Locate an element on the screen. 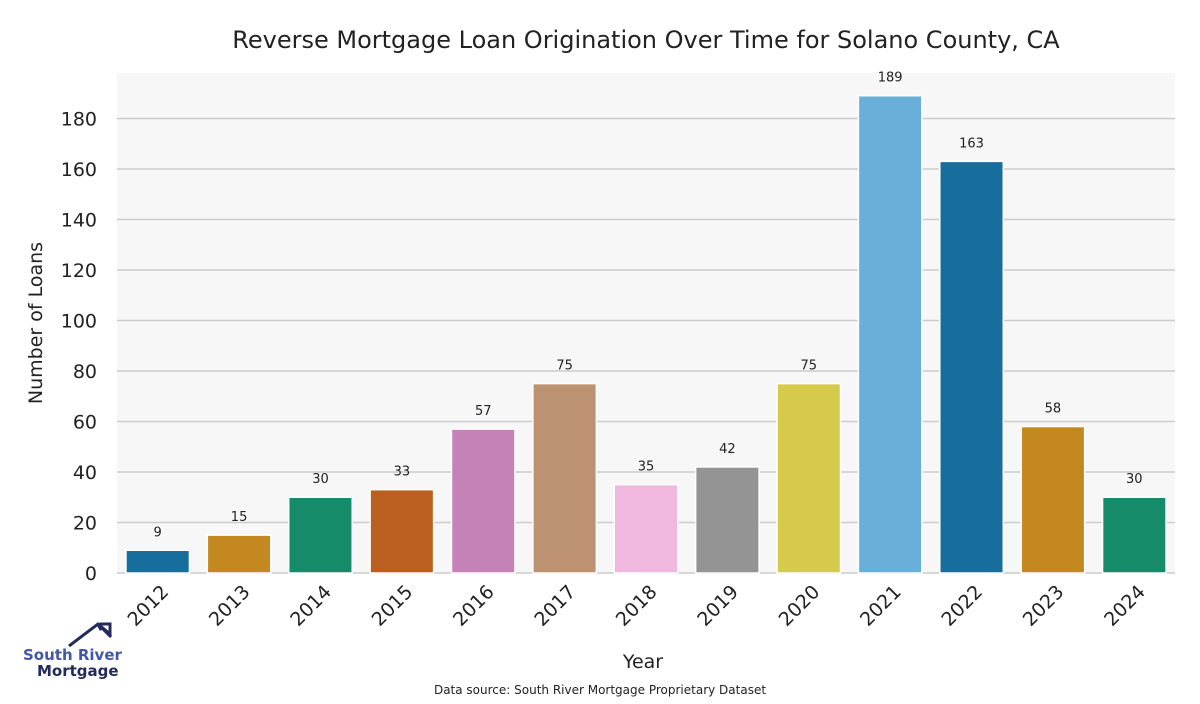 The image size is (1200, 704). bar-2019 is located at coordinates (727, 520).